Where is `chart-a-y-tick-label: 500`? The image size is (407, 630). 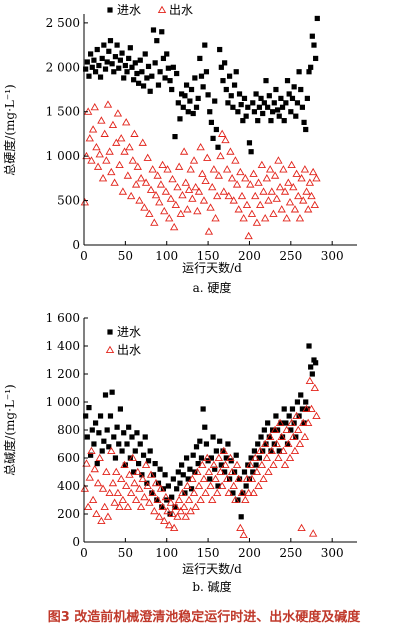
chart-a-y-tick-label: 500 is located at coordinates (68, 201).